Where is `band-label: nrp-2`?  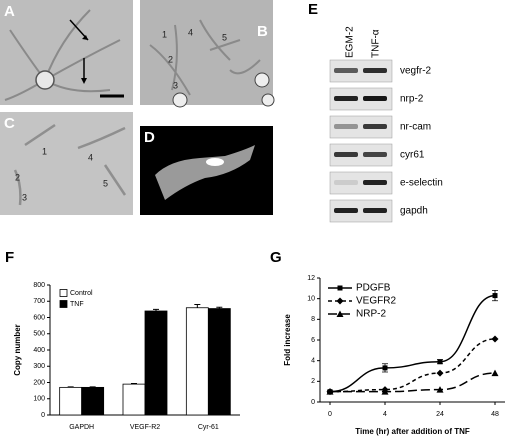
band-label: nrp-2 is located at coordinates (412, 99).